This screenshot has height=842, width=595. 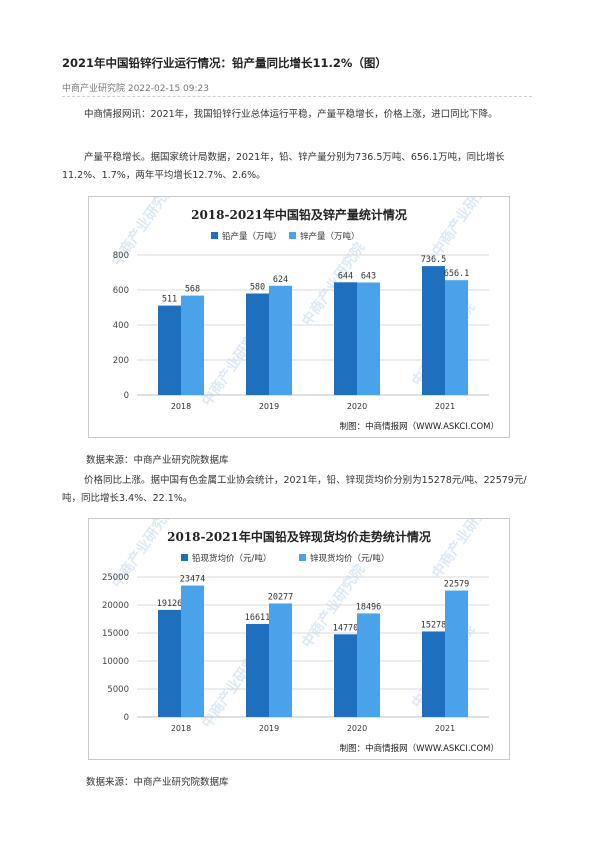 I want to click on article-meta: 中商产业研究院 2022-02-15 09:23, so click(x=135, y=87).